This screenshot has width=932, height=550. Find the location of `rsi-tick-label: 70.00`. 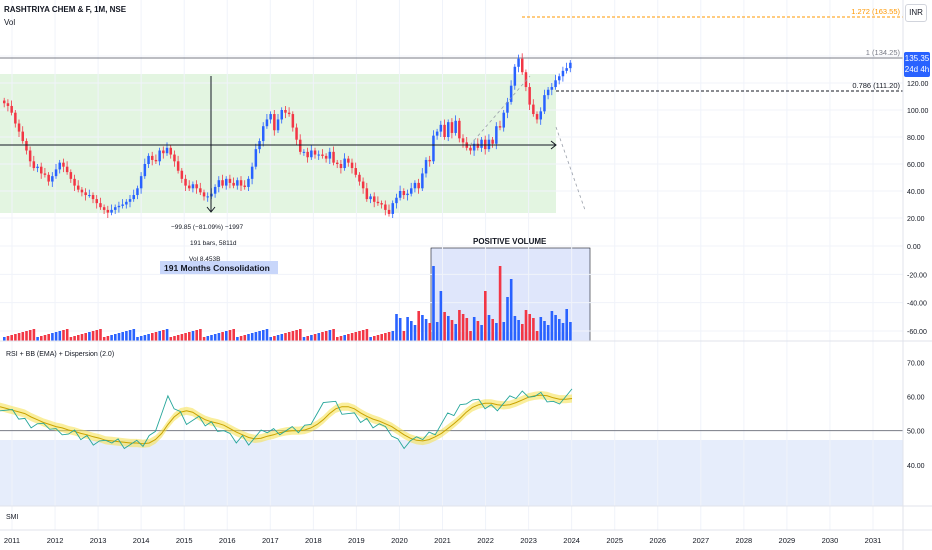

rsi-tick-label: 70.00 is located at coordinates (916, 363).